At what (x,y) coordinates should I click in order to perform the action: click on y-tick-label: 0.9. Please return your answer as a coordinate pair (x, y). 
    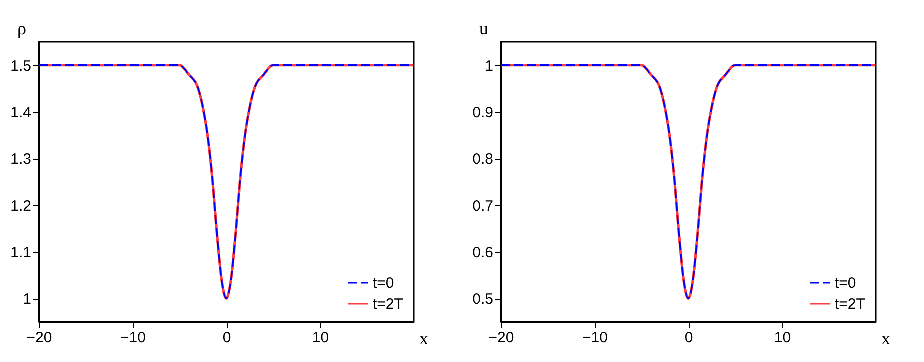
    Looking at the image, I should click on (483, 113).